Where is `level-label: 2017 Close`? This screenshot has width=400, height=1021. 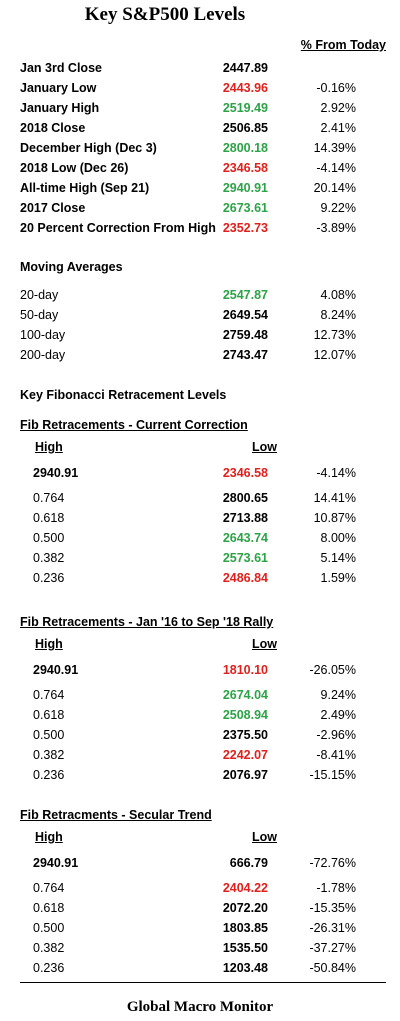
level-label: 2017 Close is located at coordinates (53, 208).